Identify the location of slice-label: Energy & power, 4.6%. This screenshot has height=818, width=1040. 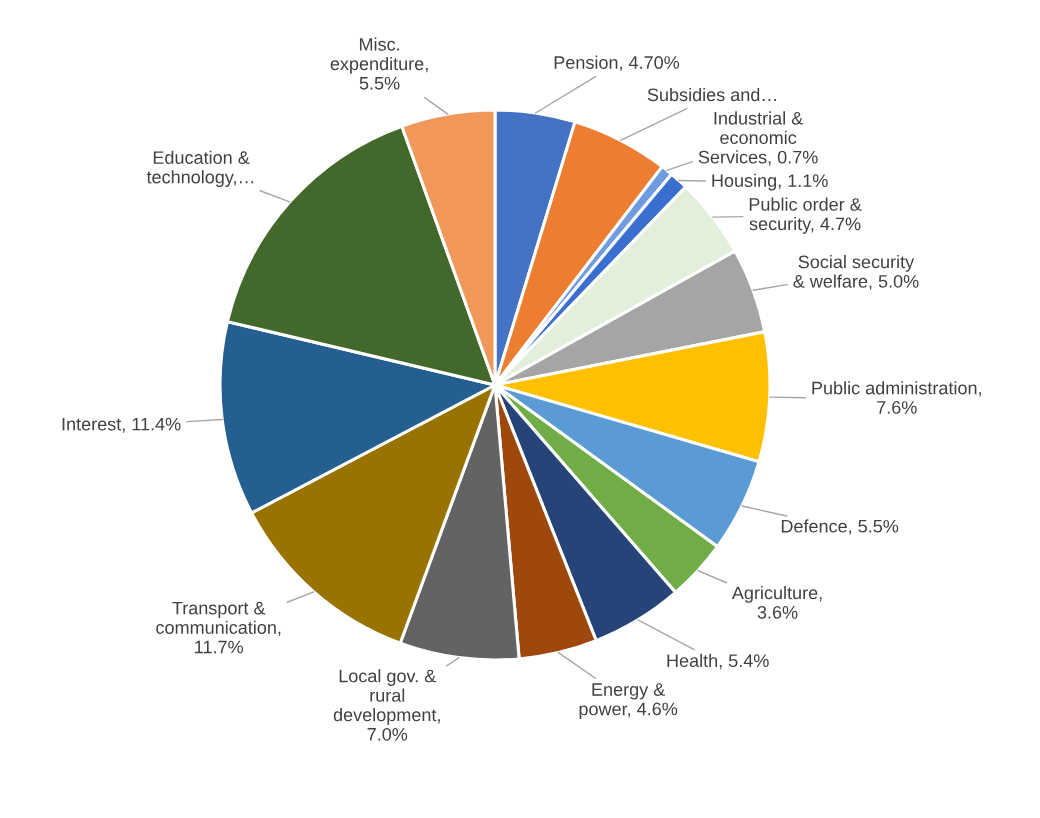
(628, 701).